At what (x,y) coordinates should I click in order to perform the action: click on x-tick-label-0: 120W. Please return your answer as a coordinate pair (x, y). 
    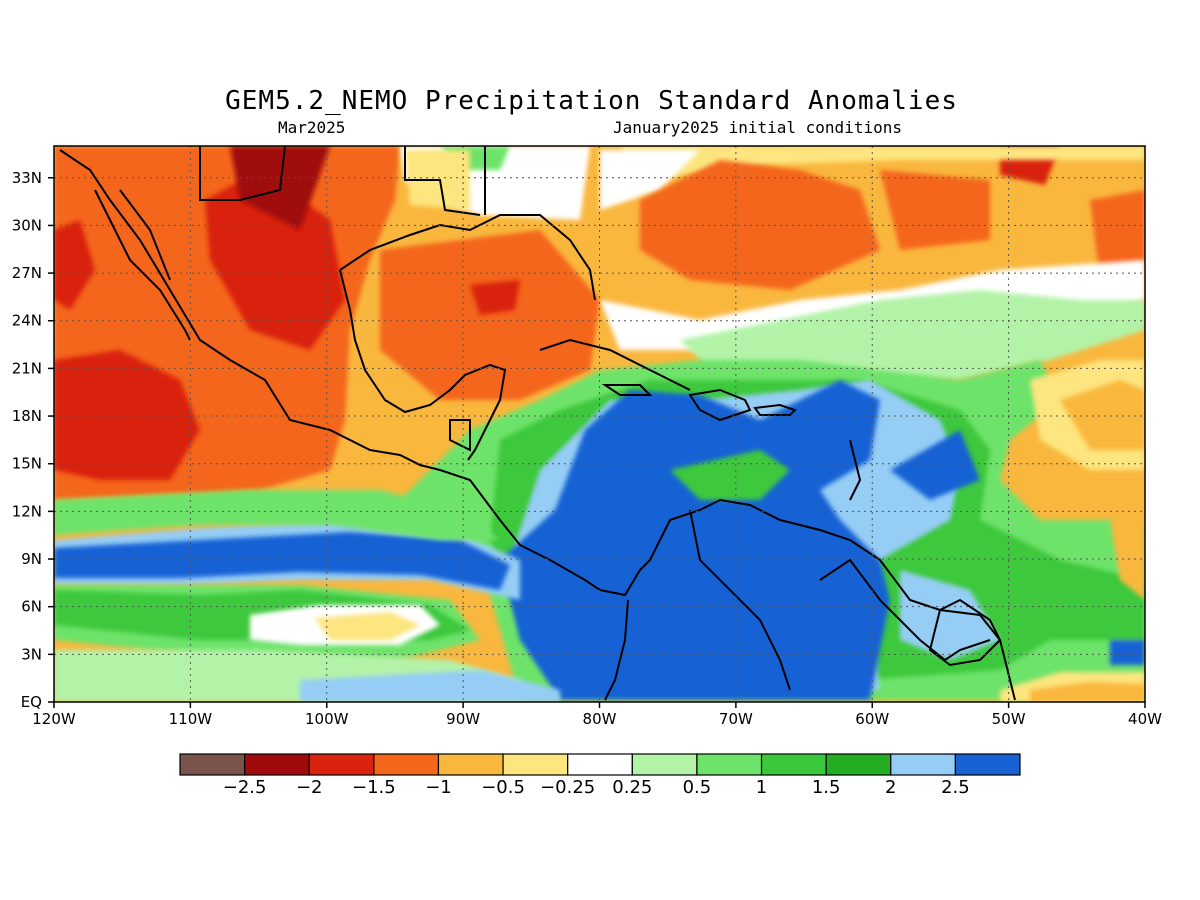
    Looking at the image, I should click on (54, 719).